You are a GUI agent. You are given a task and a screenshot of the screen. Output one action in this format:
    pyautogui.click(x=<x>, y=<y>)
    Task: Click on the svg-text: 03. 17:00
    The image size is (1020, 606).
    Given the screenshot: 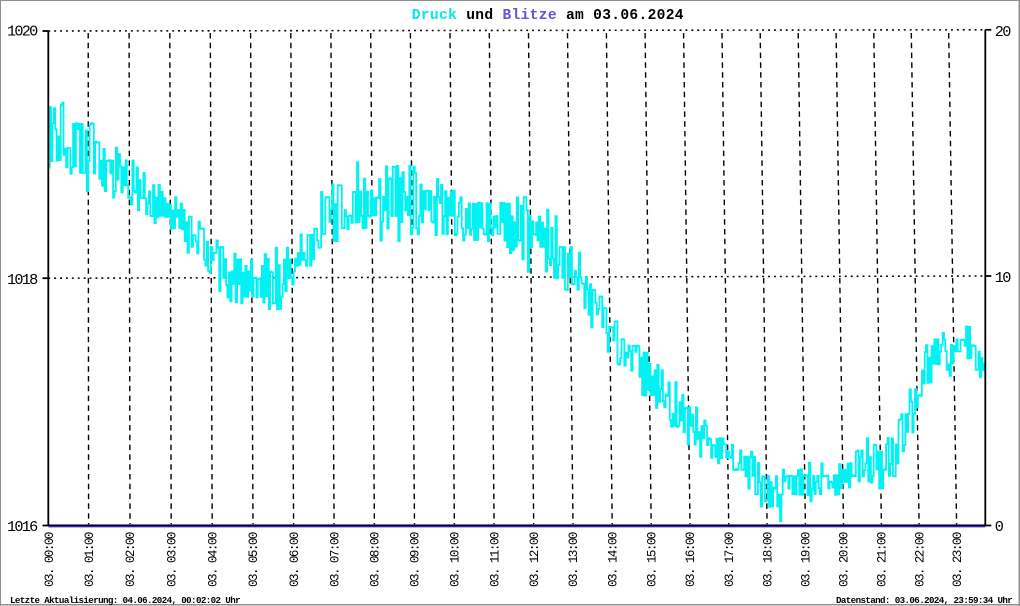 What is the action you would take?
    pyautogui.click(x=730, y=559)
    